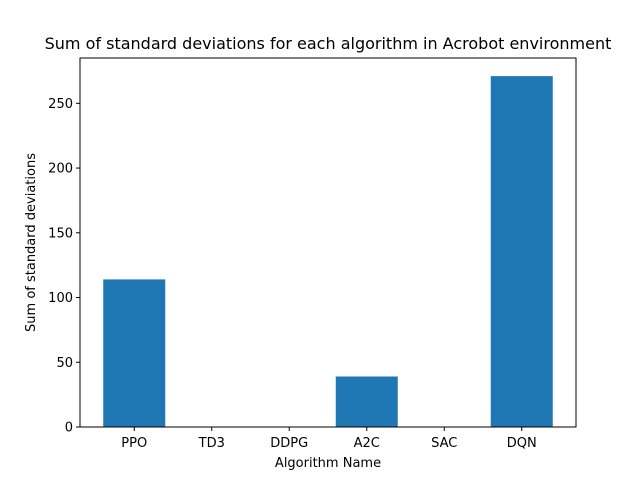  I want to click on bar-dqn, so click(521, 251).